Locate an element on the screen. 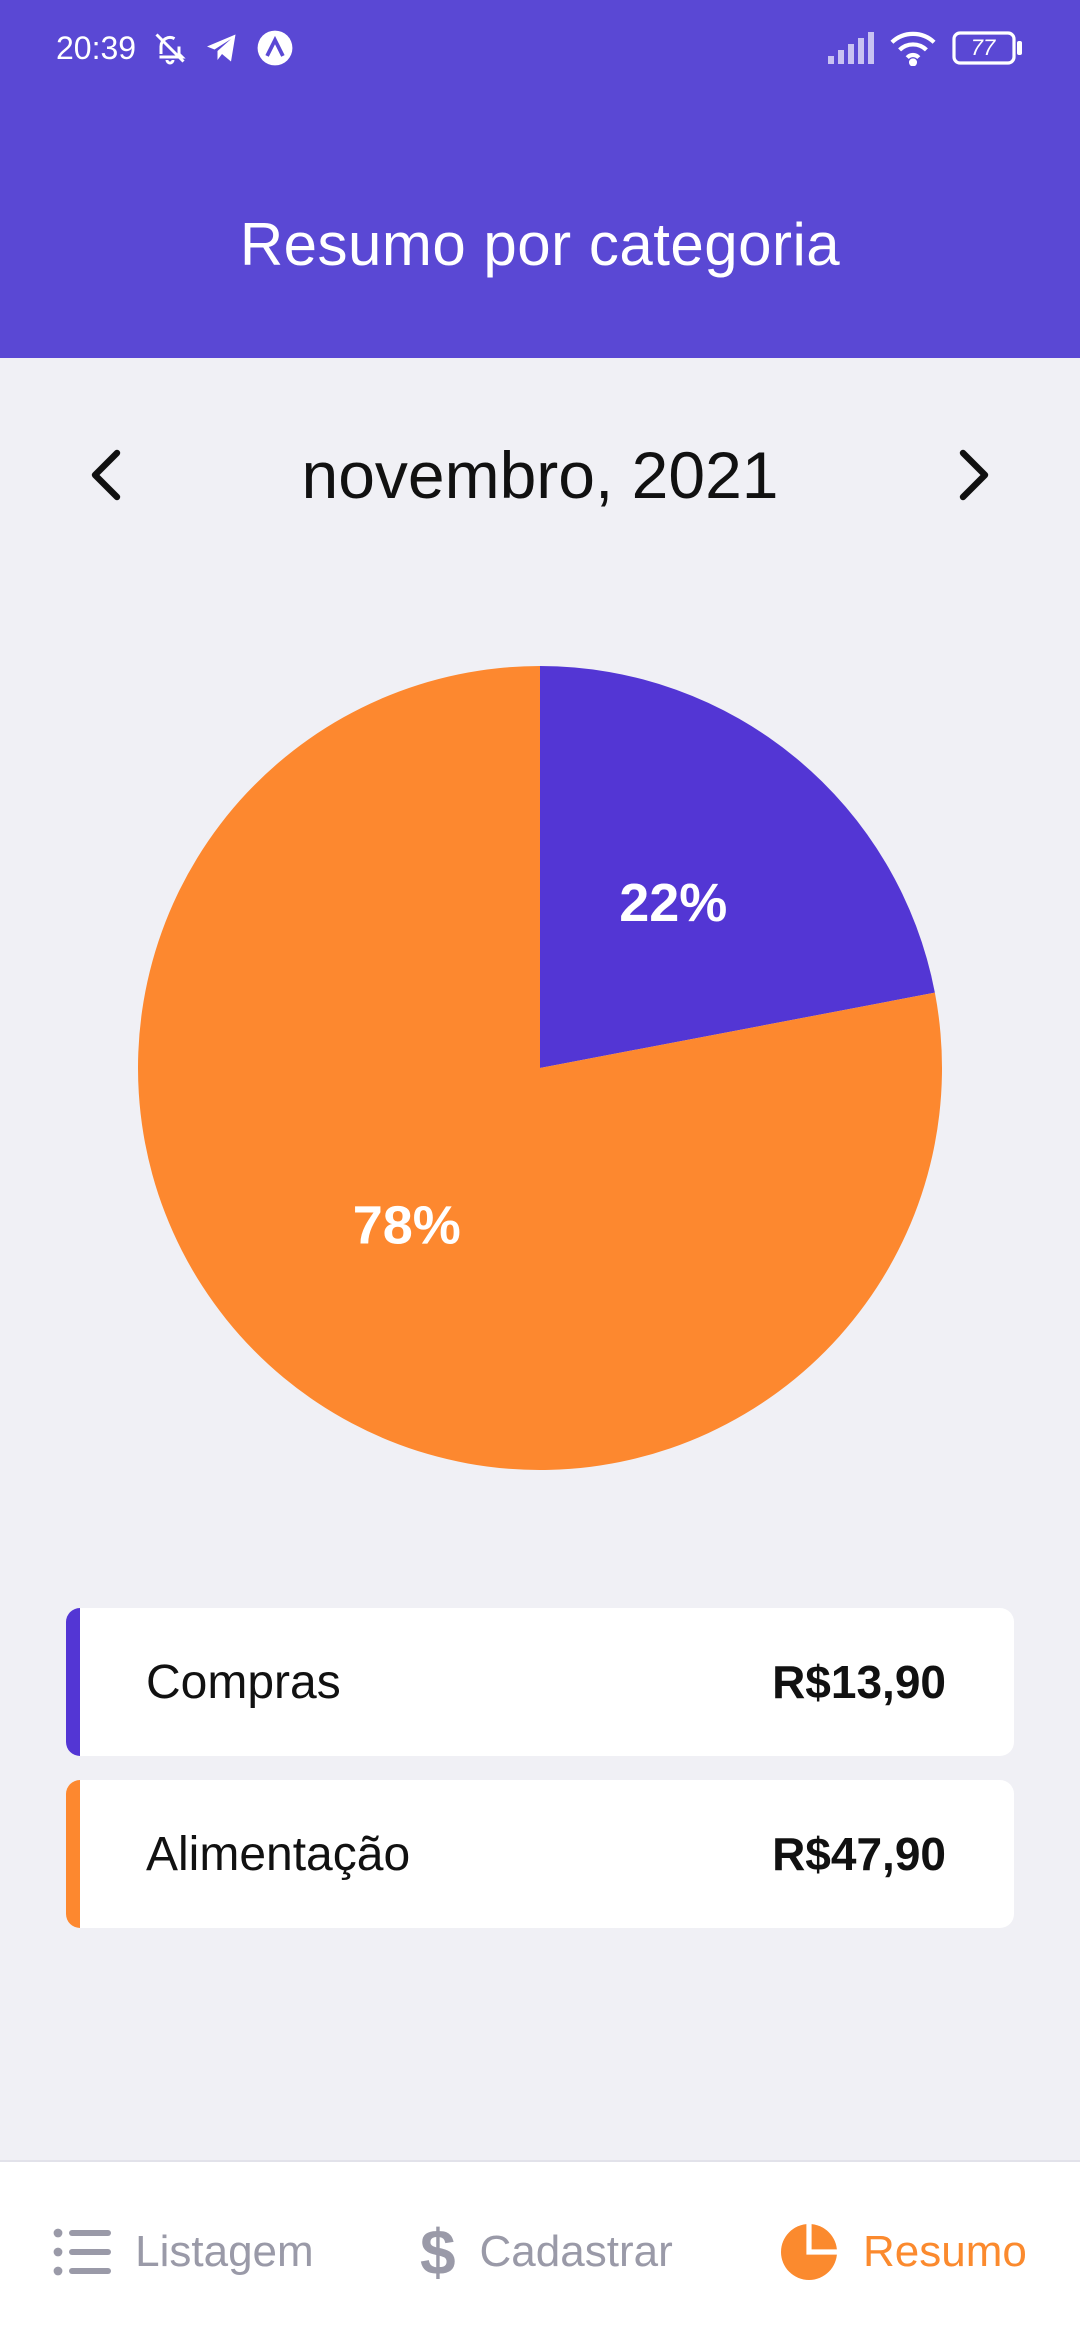 The image size is (1080, 2342). category-name: Compras is located at coordinates (243, 1682).